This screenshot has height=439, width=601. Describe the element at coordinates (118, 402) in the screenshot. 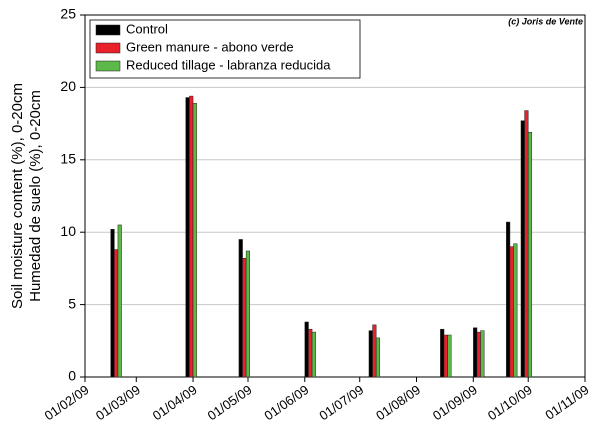

I see `x-tick-label: 01/03/09` at that location.